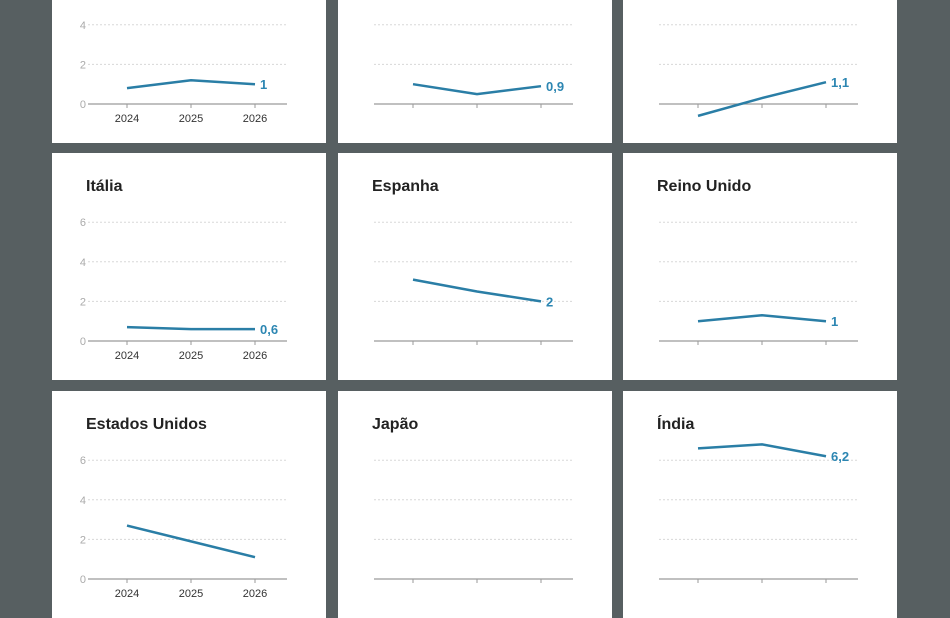 Image resolution: width=950 pixels, height=618 pixels. What do you see at coordinates (183, 289) in the screenshot?
I see `line-chart: 0 2 4 6 2024 2025 2026 0,6` at bounding box center [183, 289].